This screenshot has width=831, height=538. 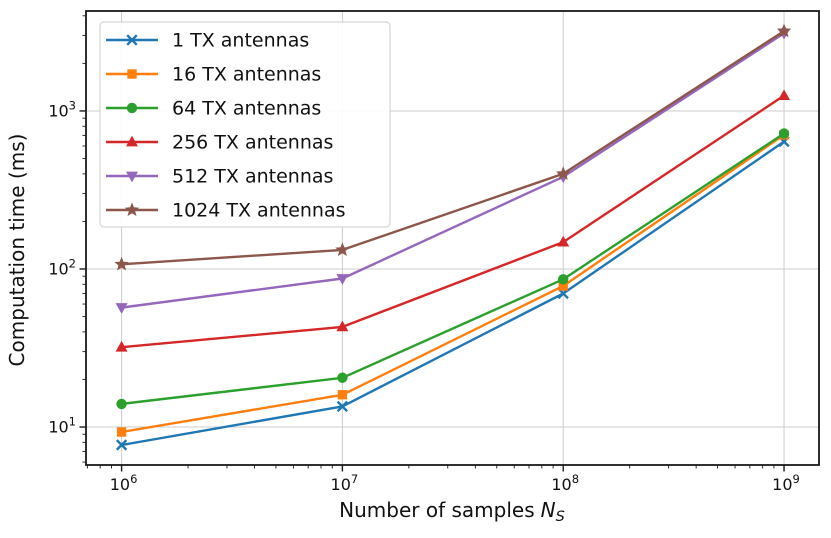 What do you see at coordinates (62, 109) in the screenshot?
I see `y-tick-label-1e3: 10³` at bounding box center [62, 109].